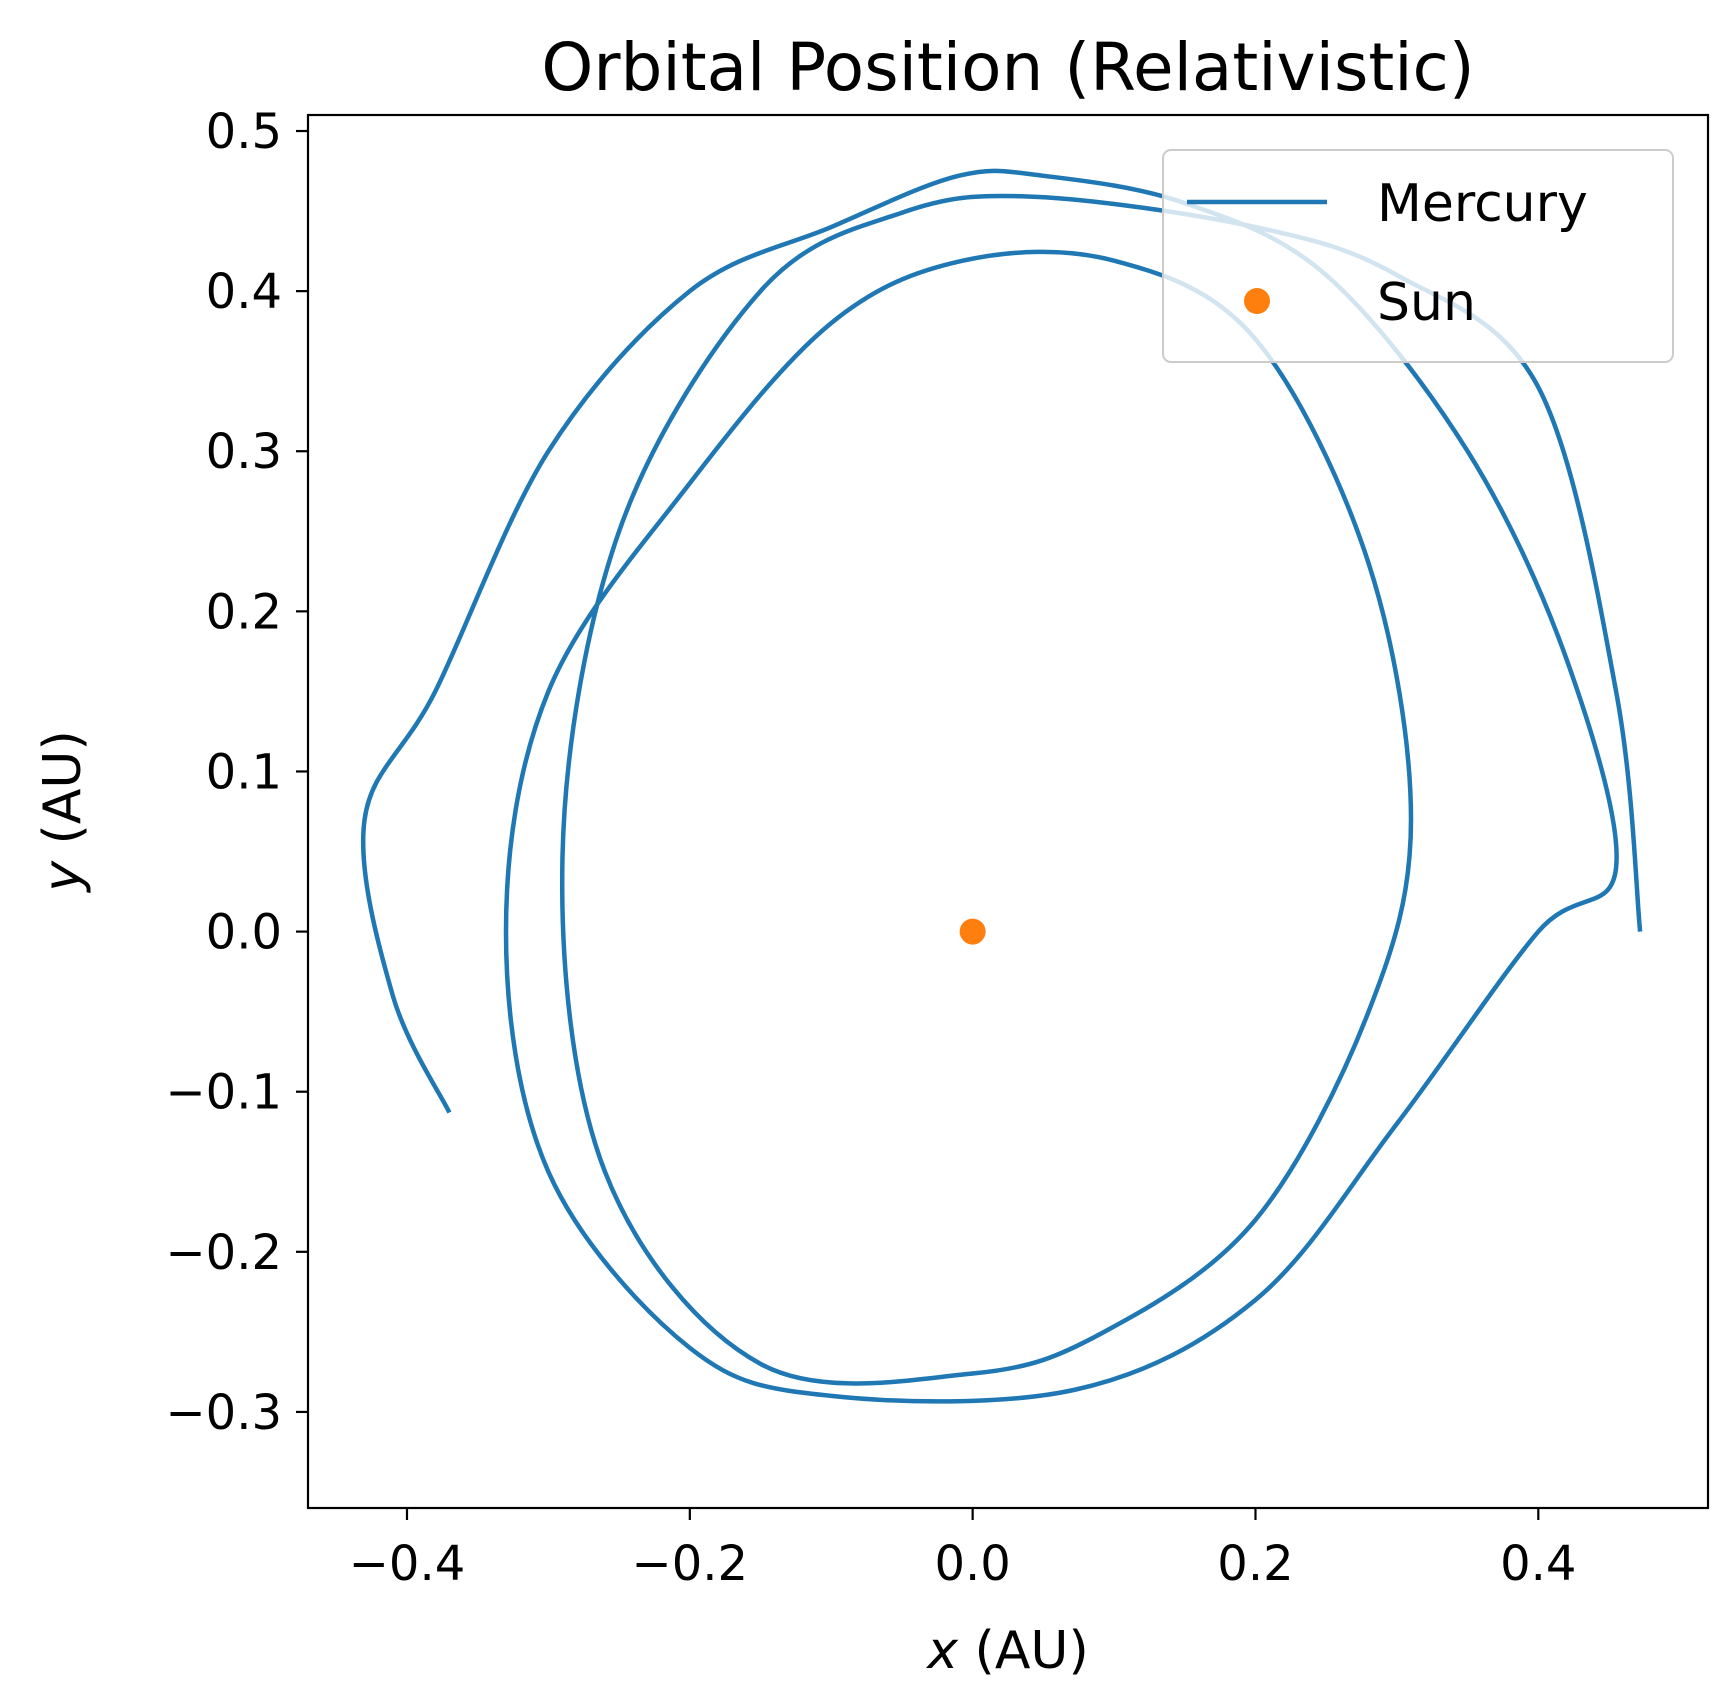 The height and width of the screenshot is (1705, 1730). I want to click on x-axis-label-unit: (AU), so click(1023, 1651).